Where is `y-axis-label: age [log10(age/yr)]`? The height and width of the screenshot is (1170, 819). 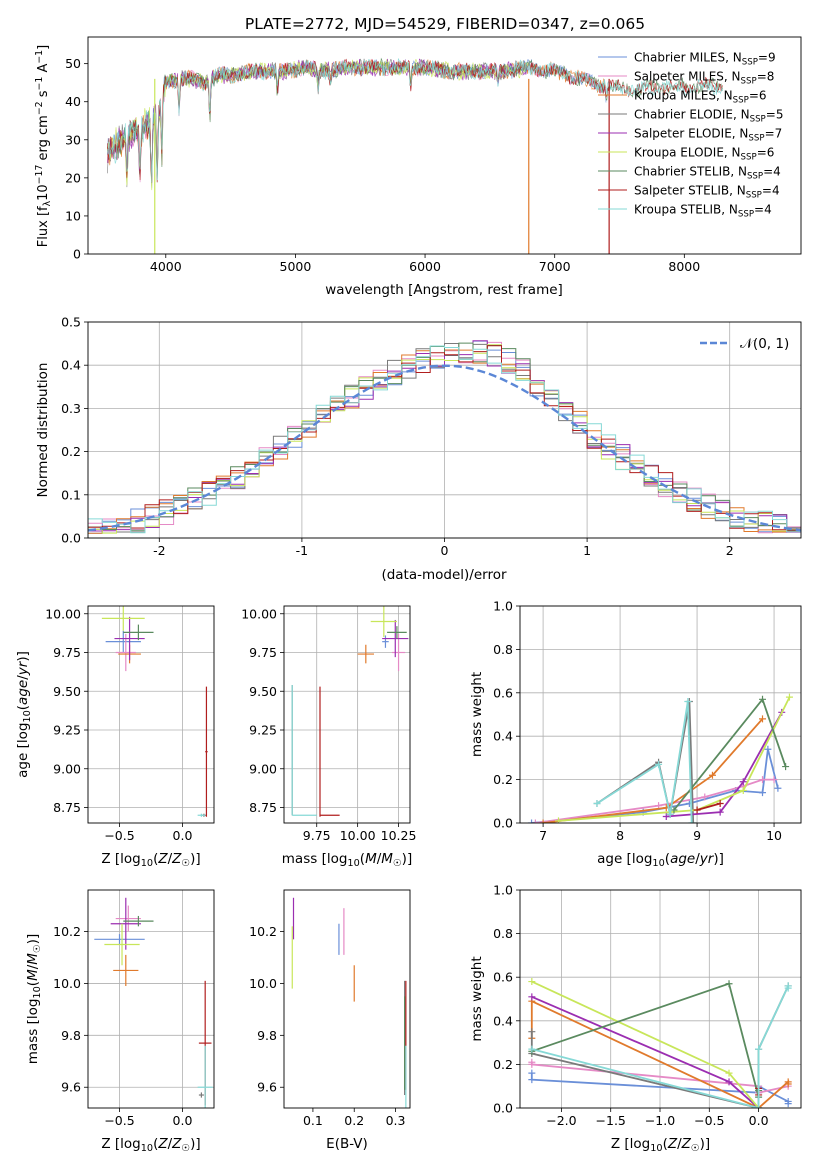 y-axis-label: age [log10(age/yr)] is located at coordinates (24, 714).